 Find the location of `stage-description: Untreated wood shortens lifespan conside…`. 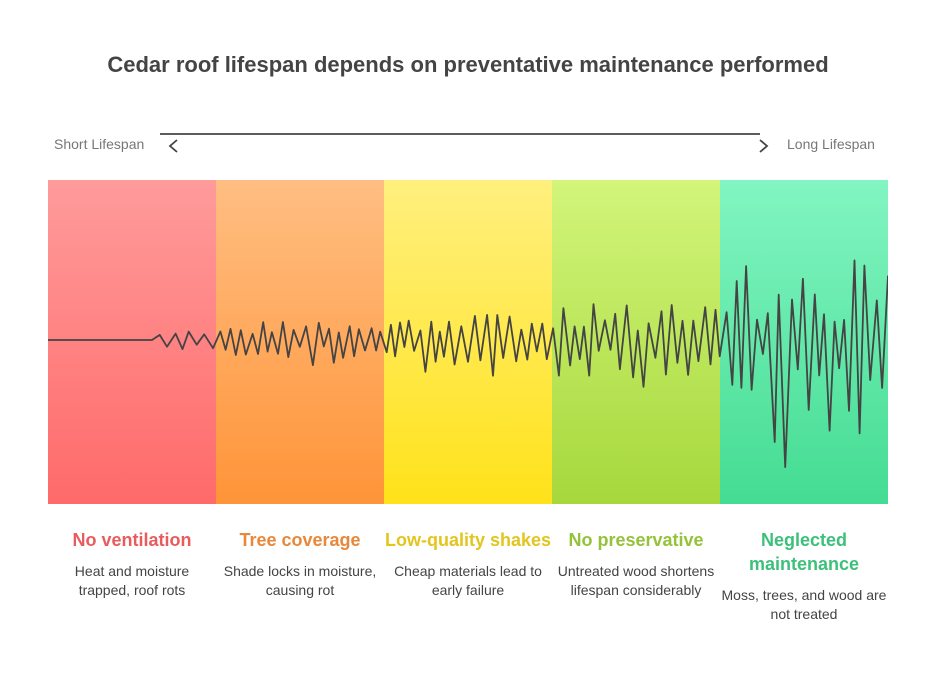

stage-description: Untreated wood shortens lifespan conside… is located at coordinates (636, 580).